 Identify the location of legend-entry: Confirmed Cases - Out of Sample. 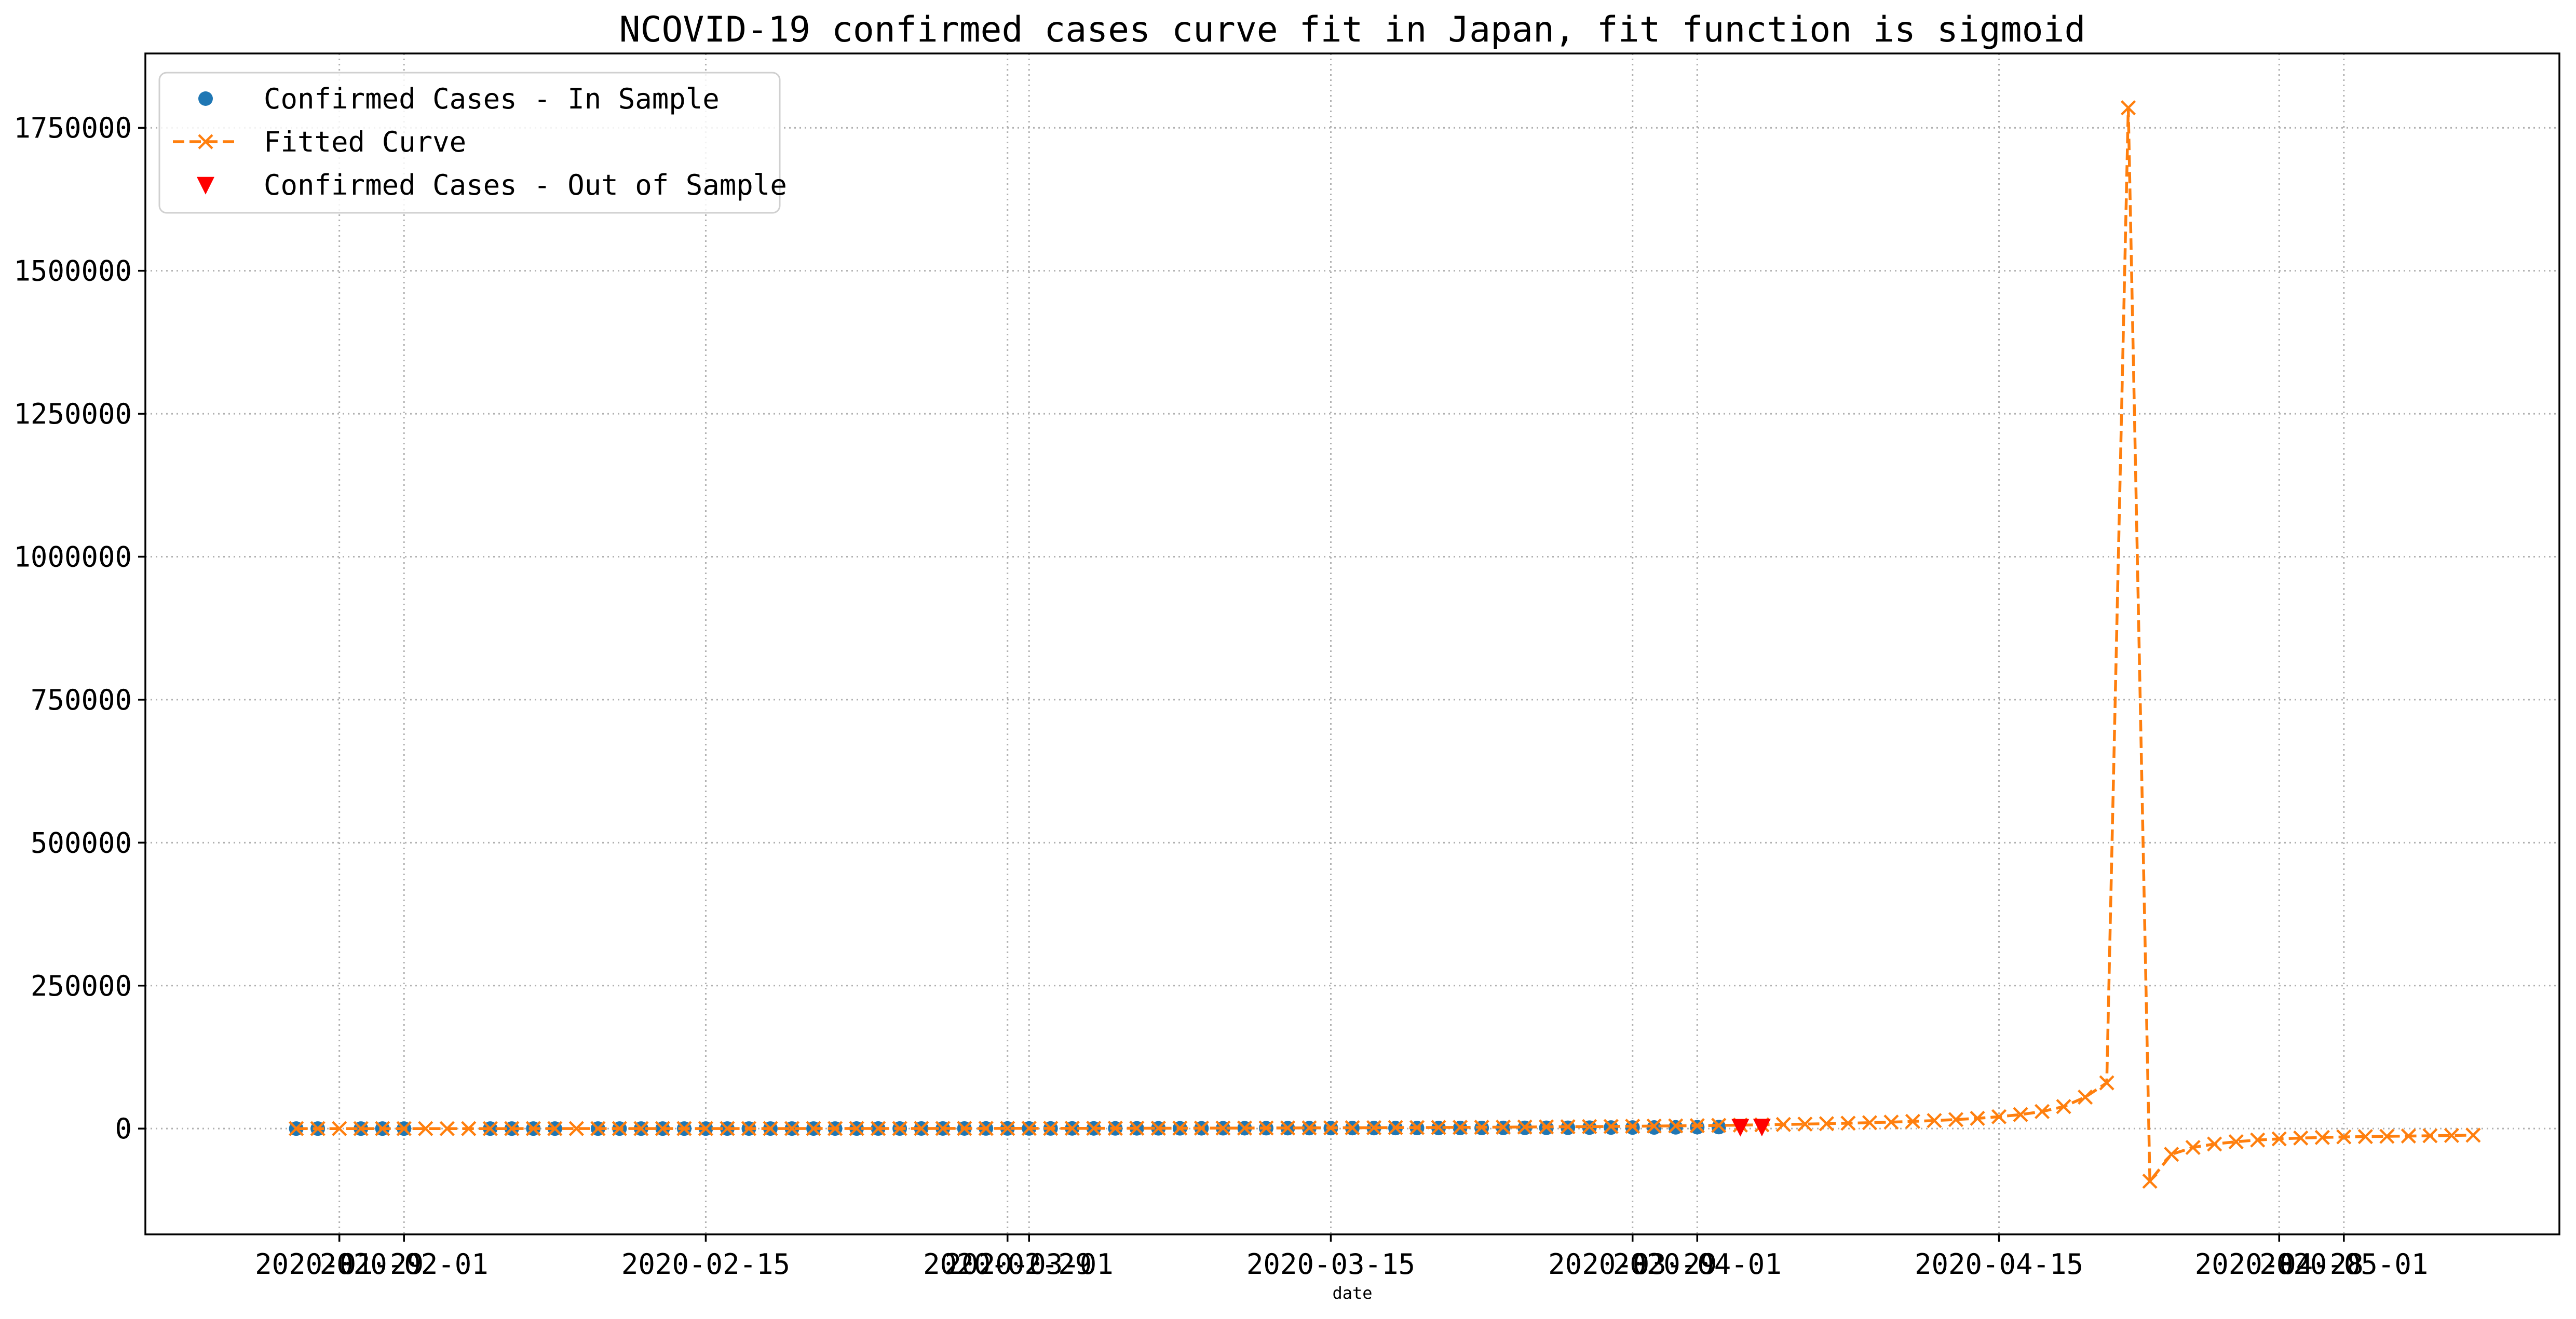
(492, 185).